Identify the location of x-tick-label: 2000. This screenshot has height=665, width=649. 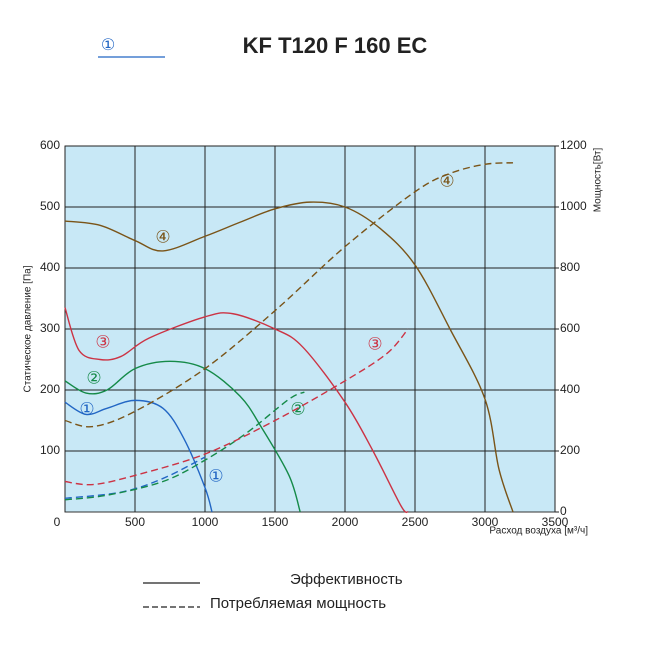
(345, 522).